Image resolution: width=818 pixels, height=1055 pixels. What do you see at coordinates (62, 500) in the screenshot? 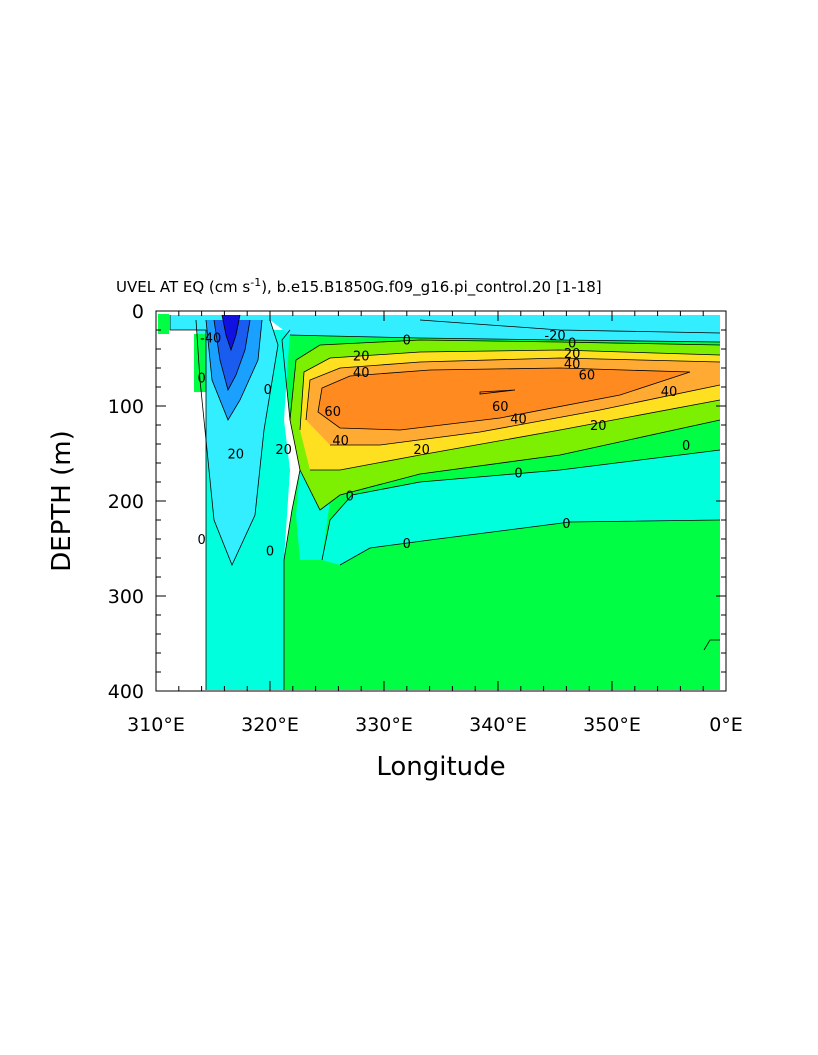
I see `y-axis-title: DEPTH (m)` at bounding box center [62, 500].